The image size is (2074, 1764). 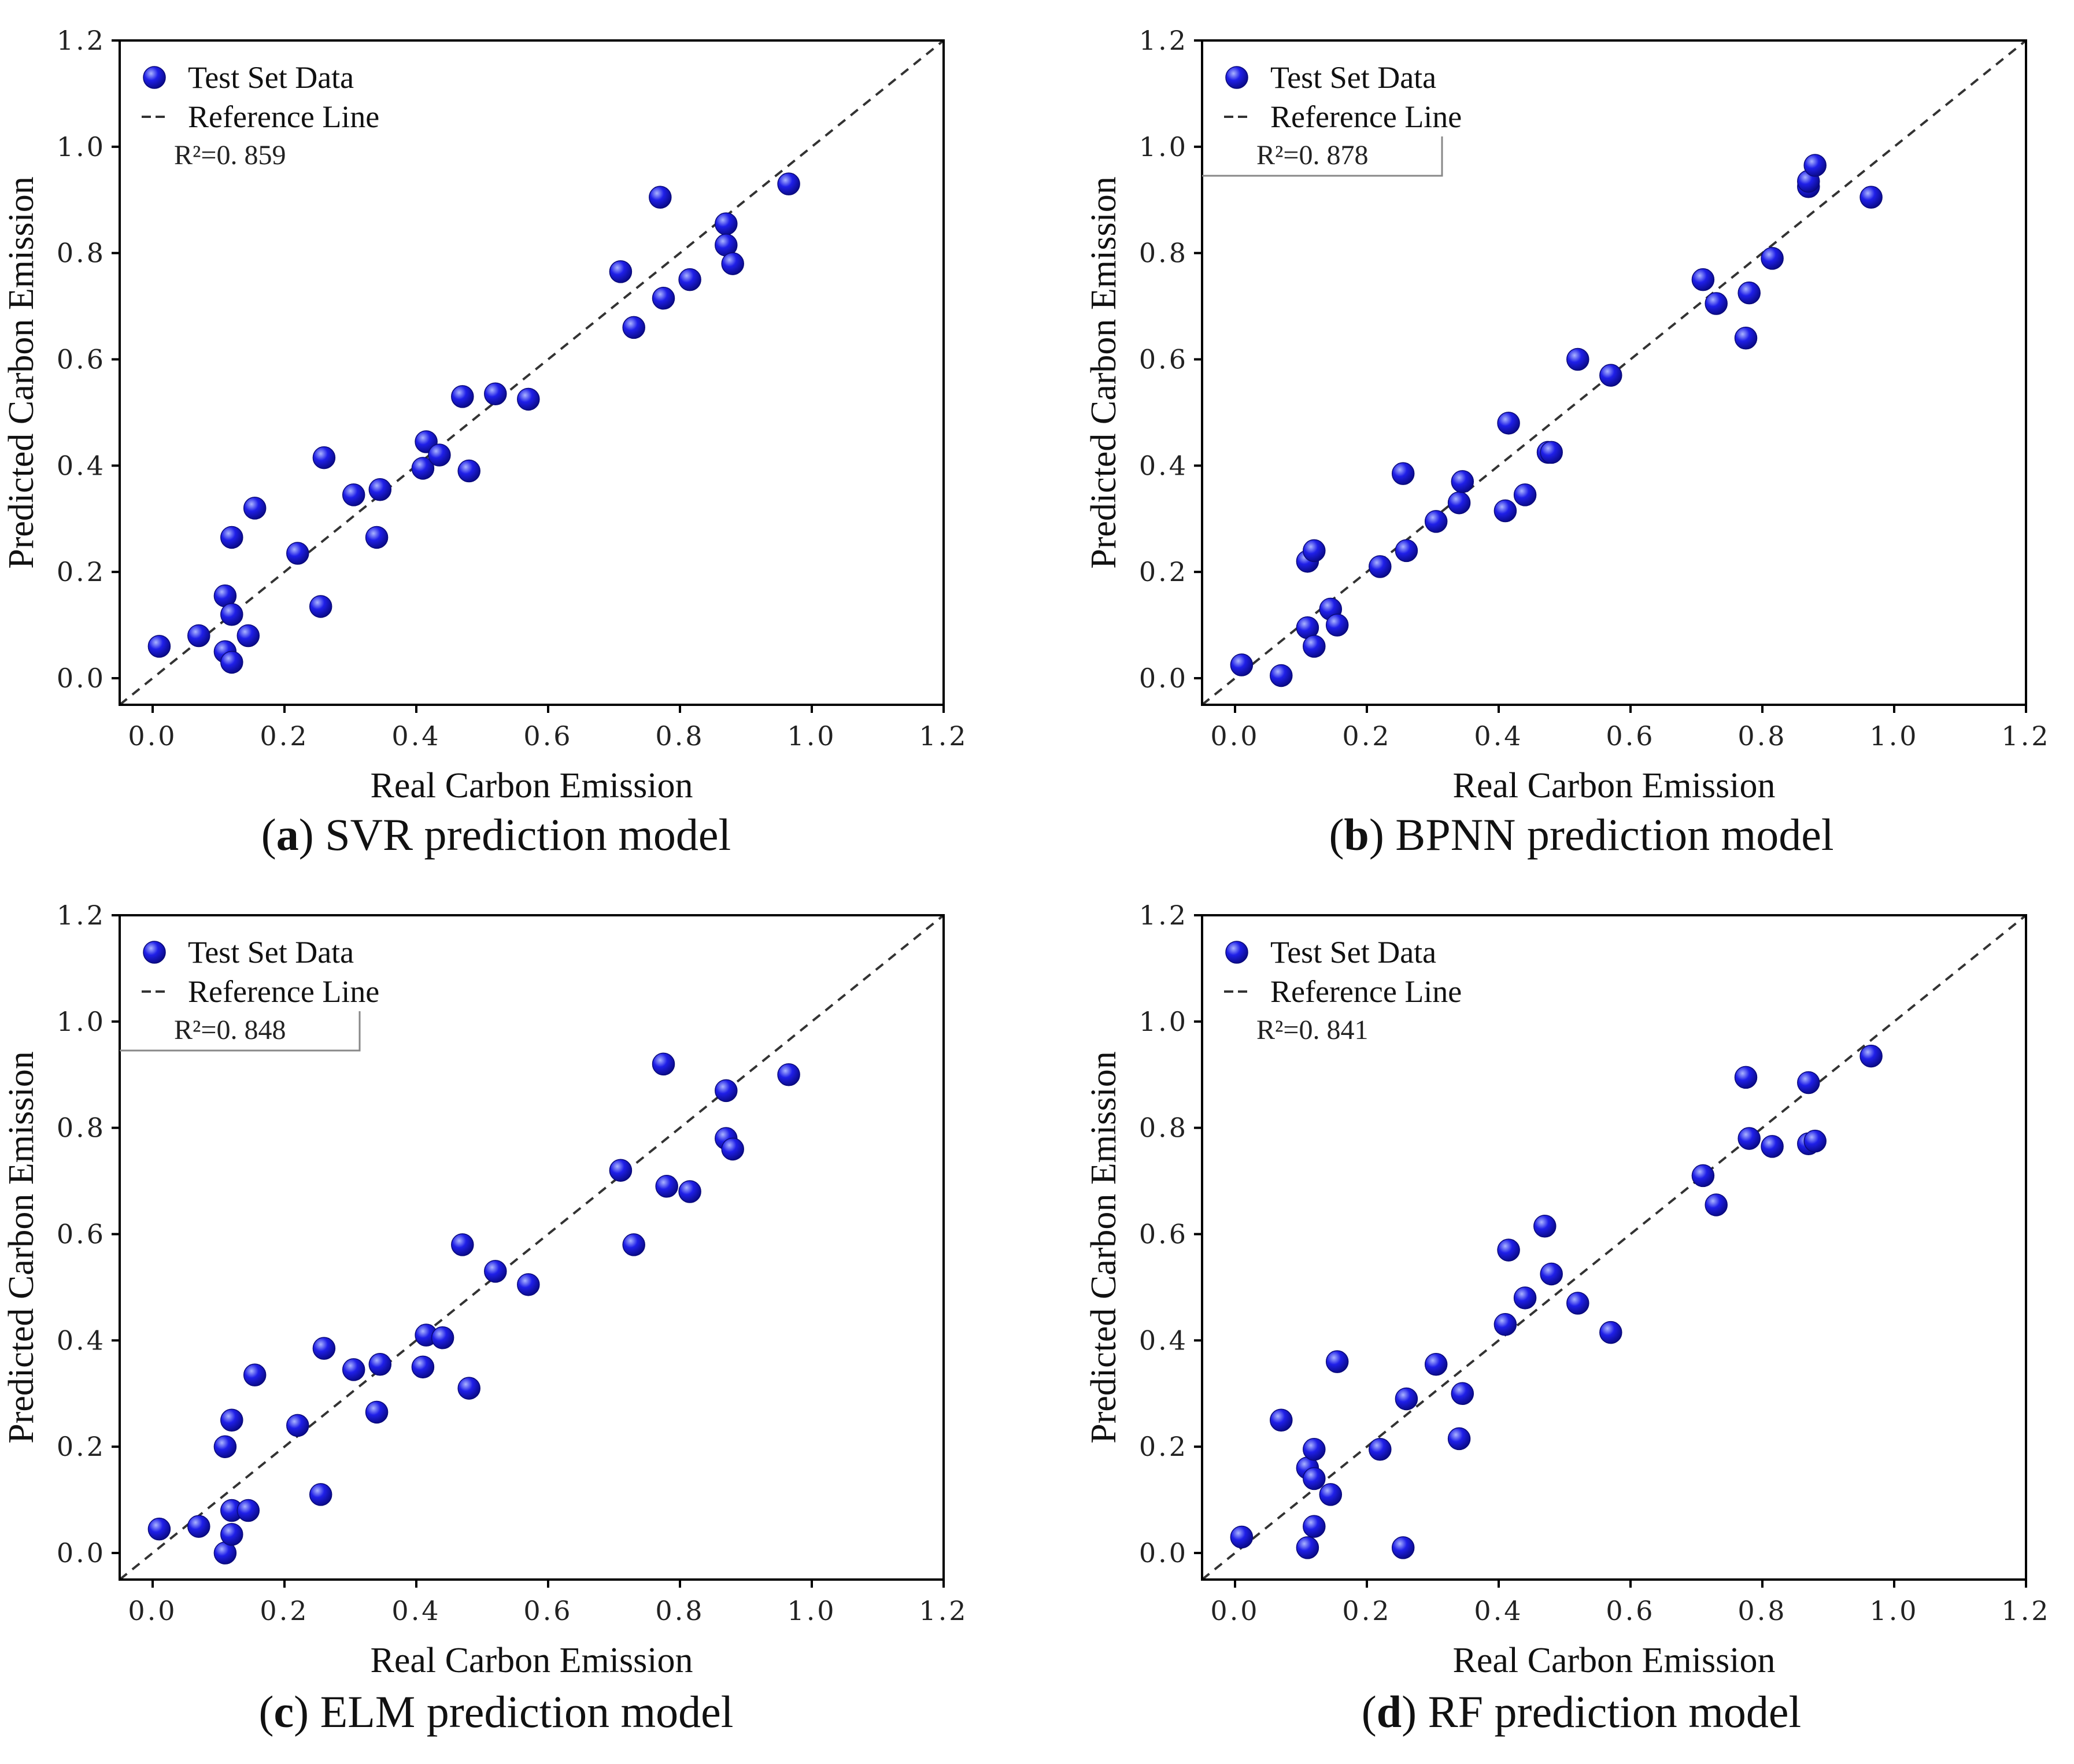 I want to click on panel-caption: (d) RF prediction model, so click(x=1581, y=1712).